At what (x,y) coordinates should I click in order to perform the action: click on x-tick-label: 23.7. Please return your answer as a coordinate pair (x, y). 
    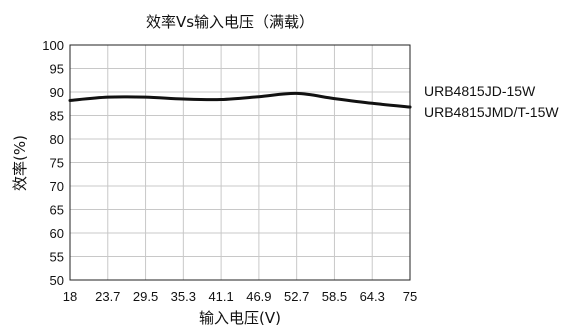
    Looking at the image, I should click on (107, 296).